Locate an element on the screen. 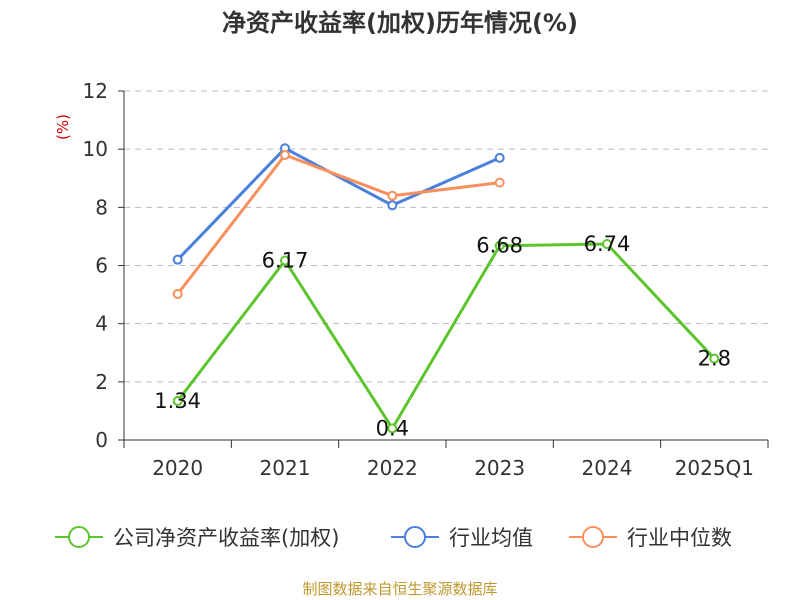 Image resolution: width=800 pixels, height=600 pixels. x-tick-label: 2021 is located at coordinates (285, 468).